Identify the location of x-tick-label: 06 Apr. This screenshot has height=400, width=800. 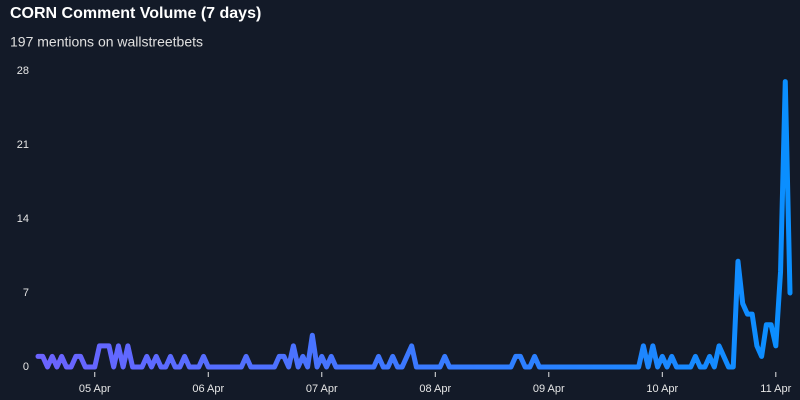
(208, 389).